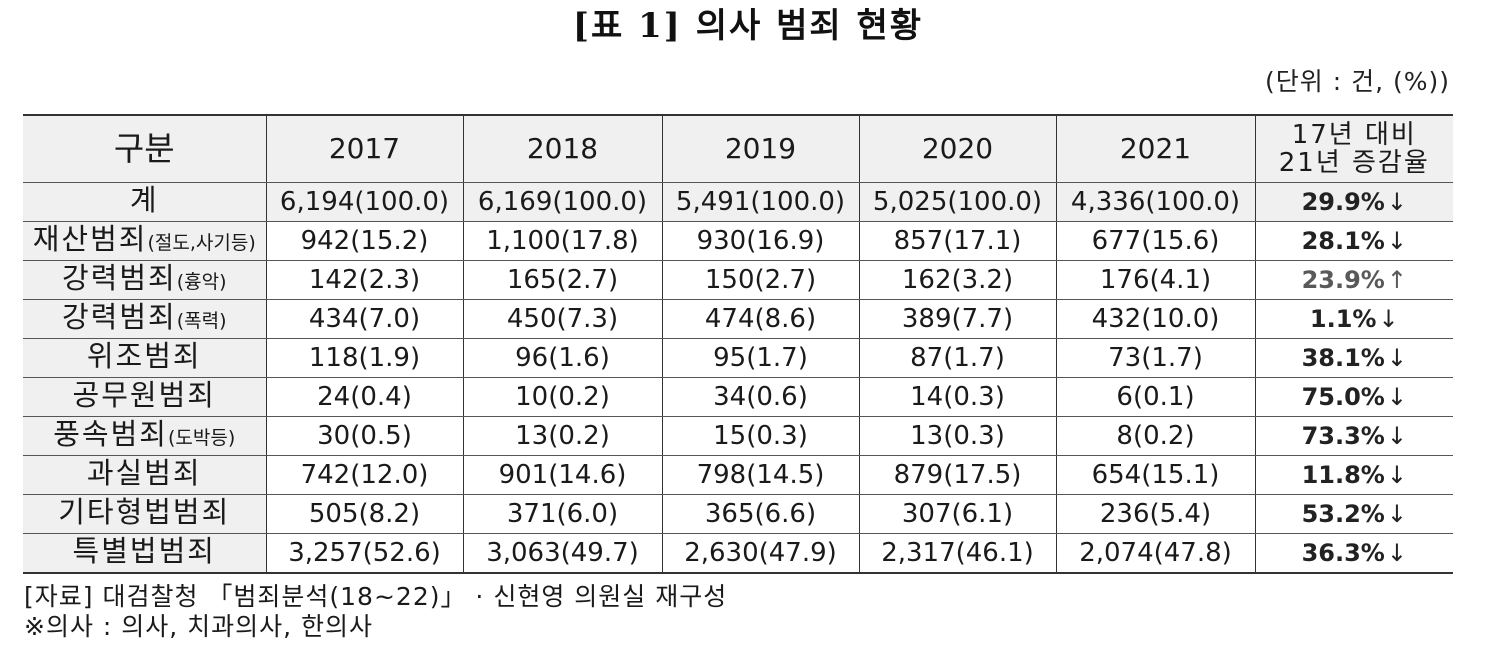 This screenshot has height=668, width=1496. What do you see at coordinates (145, 397) in the screenshot?
I see `row-label: 공무원범죄` at bounding box center [145, 397].